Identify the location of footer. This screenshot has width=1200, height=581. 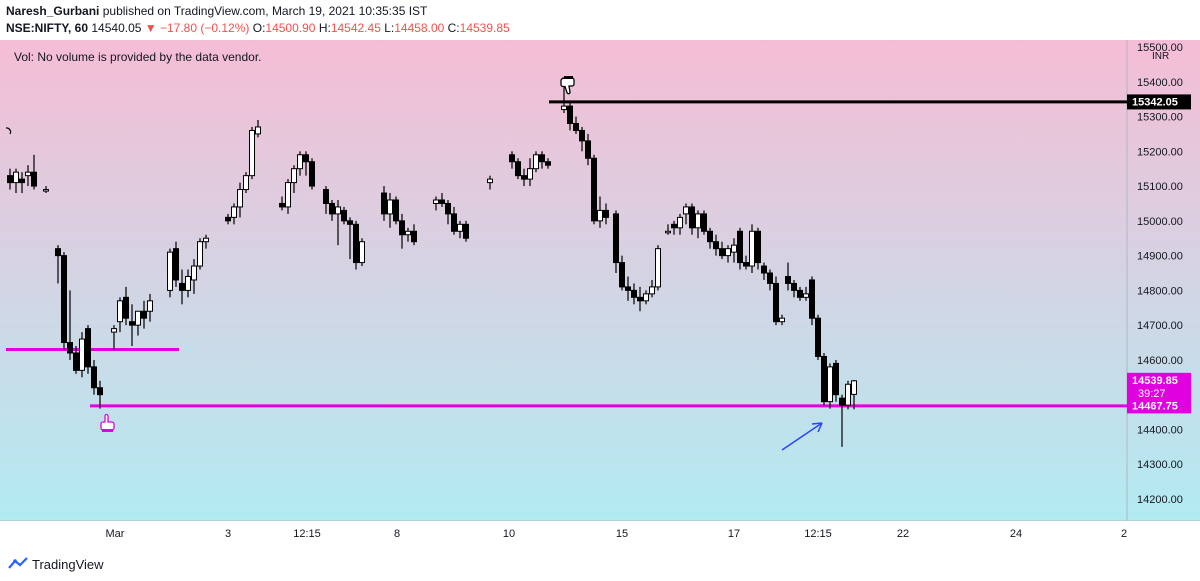
(600, 565).